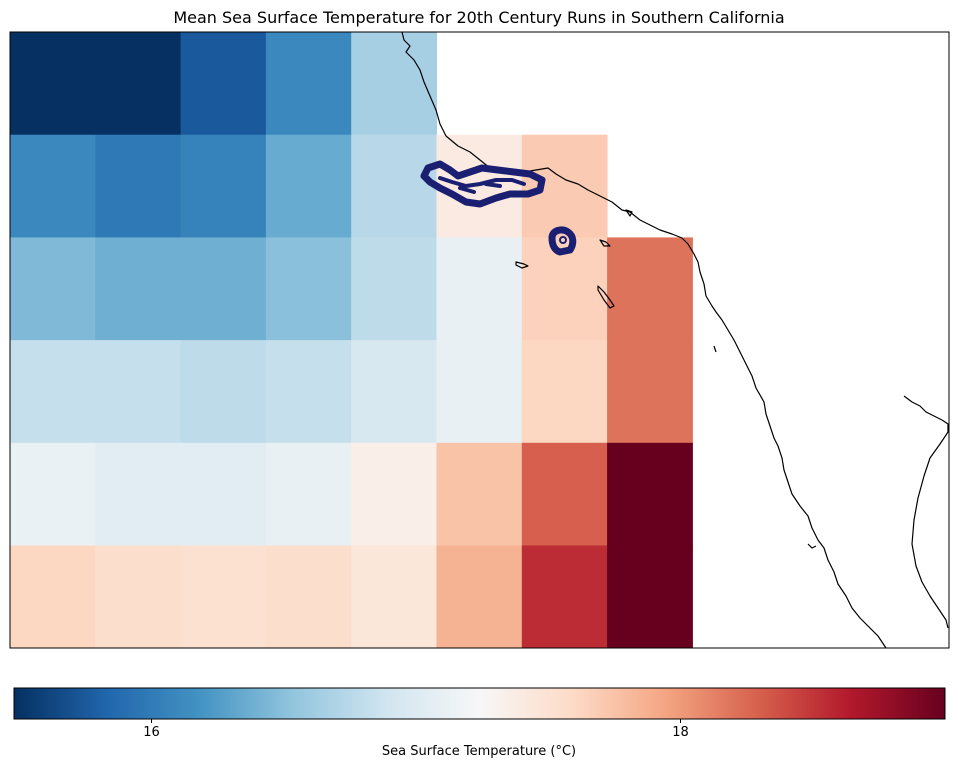 This screenshot has height=771, width=958. Describe the element at coordinates (151, 732) in the screenshot. I see `colorbar-tick-label: 16` at that location.